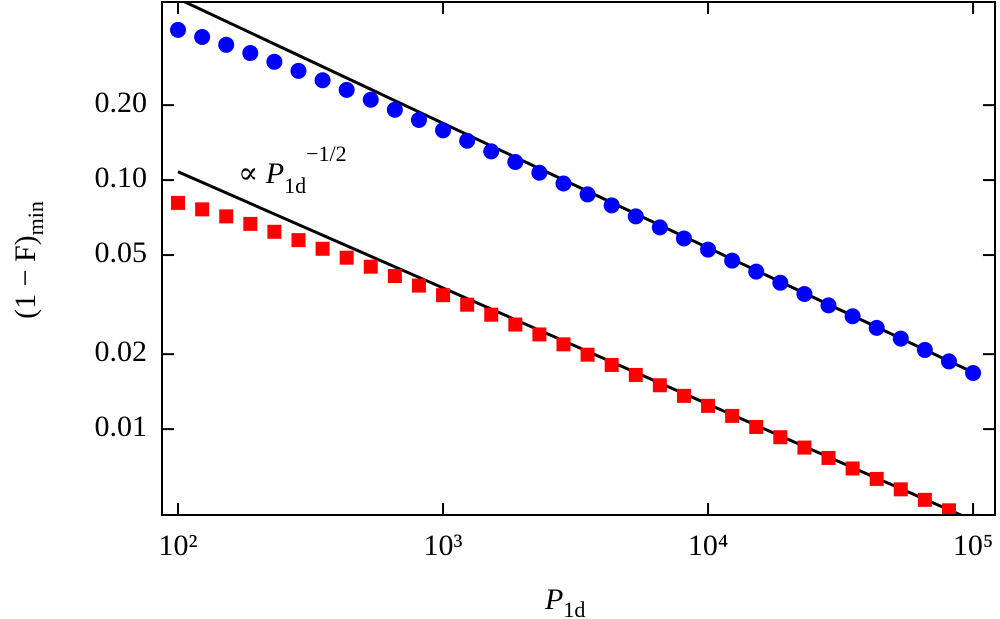 The width and height of the screenshot is (1000, 619). I want to click on y-axis-label: (1 − F)min, so click(28, 260).